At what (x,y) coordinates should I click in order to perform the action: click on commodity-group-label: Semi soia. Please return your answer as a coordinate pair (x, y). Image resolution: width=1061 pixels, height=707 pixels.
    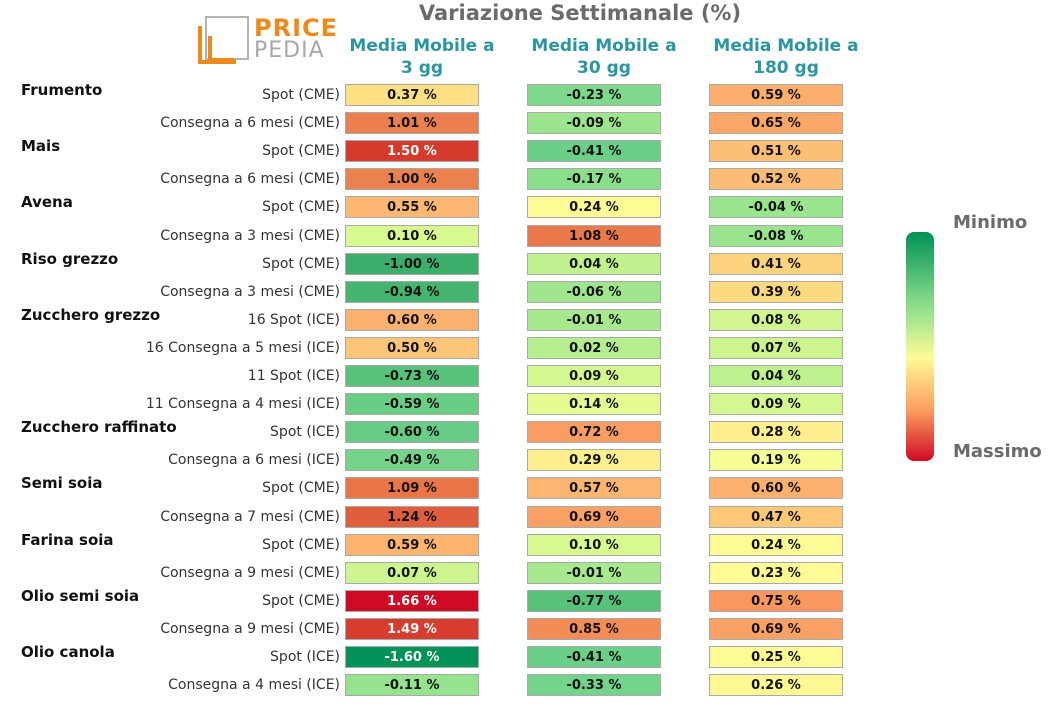
    Looking at the image, I should click on (62, 483).